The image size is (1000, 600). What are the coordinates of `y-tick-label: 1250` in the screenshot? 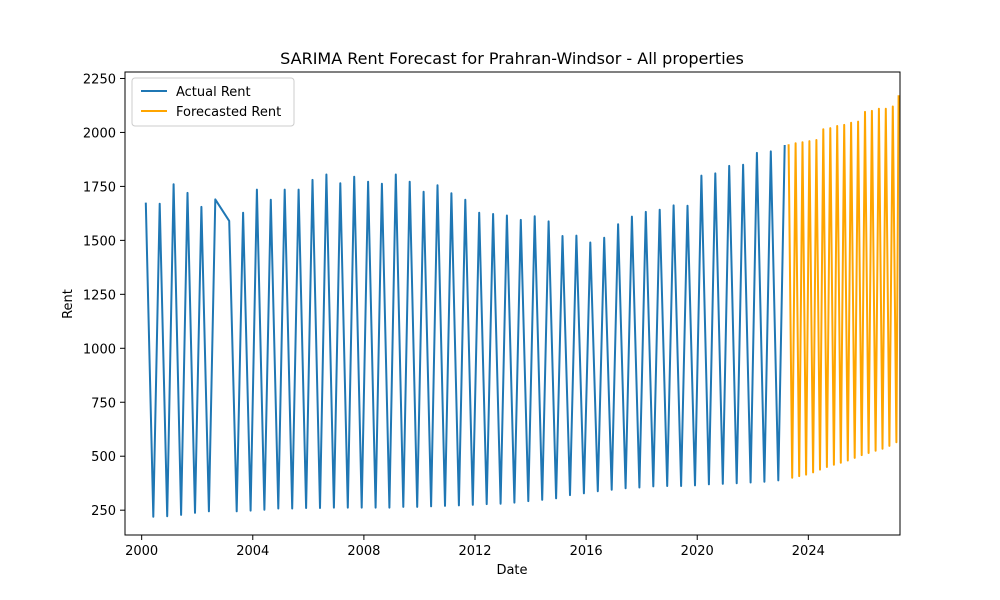 It's located at (99, 295).